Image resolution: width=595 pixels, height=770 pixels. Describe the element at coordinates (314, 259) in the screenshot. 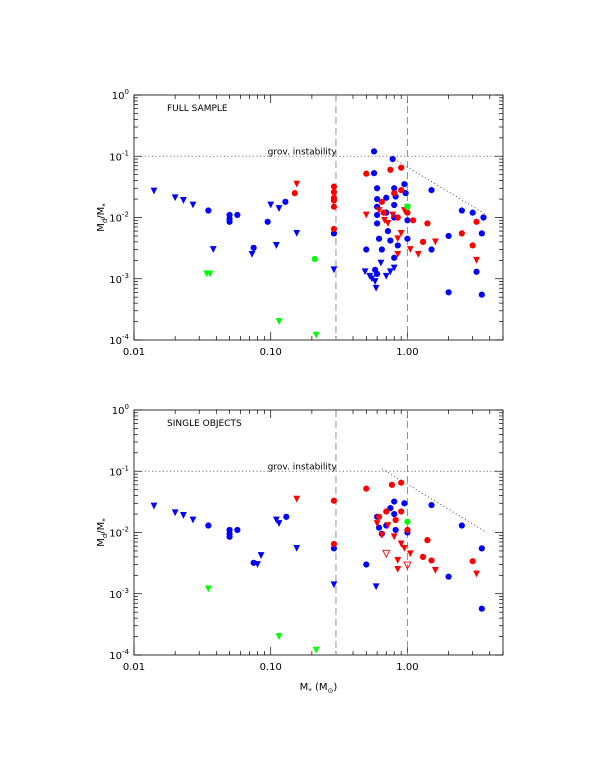

I see `green-circle-point` at that location.